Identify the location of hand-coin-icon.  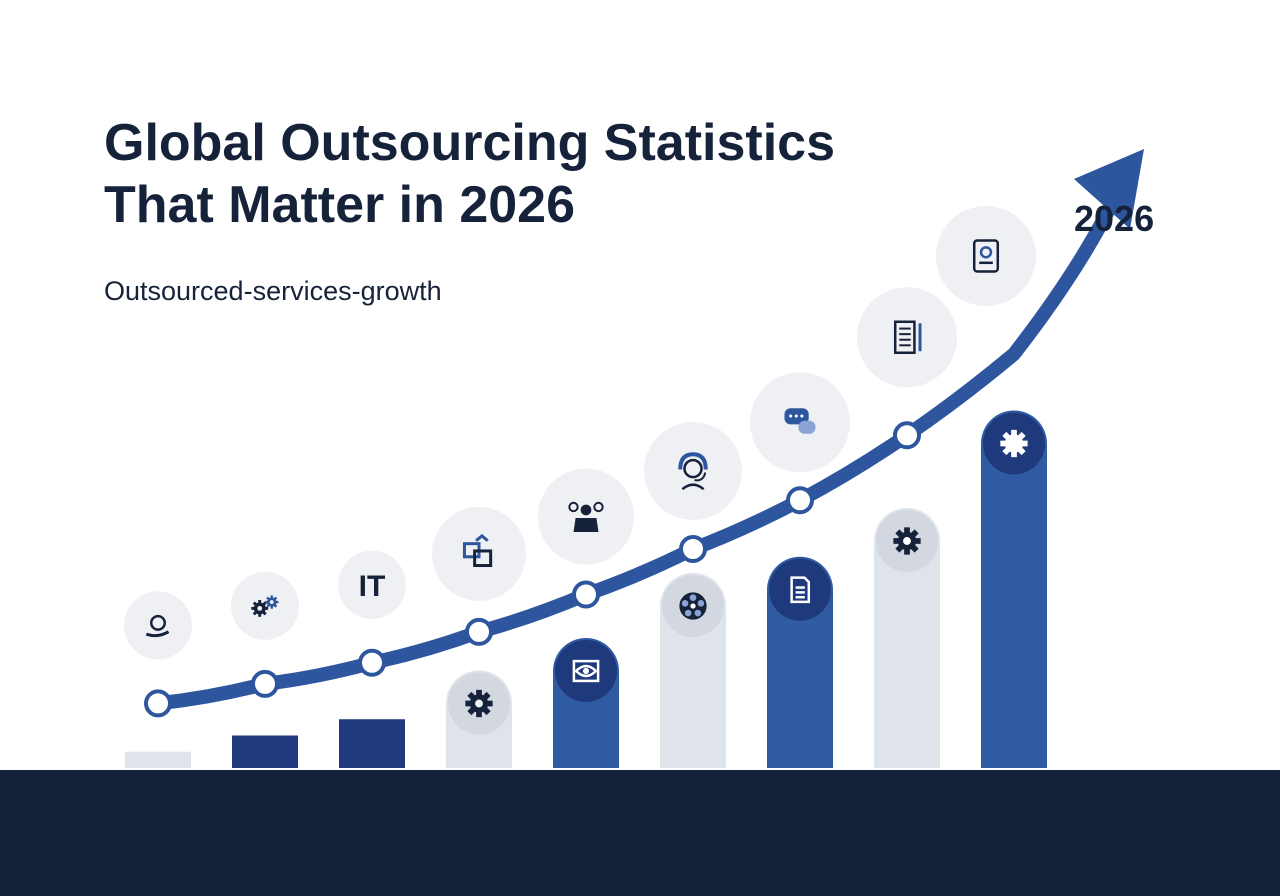
(157, 626).